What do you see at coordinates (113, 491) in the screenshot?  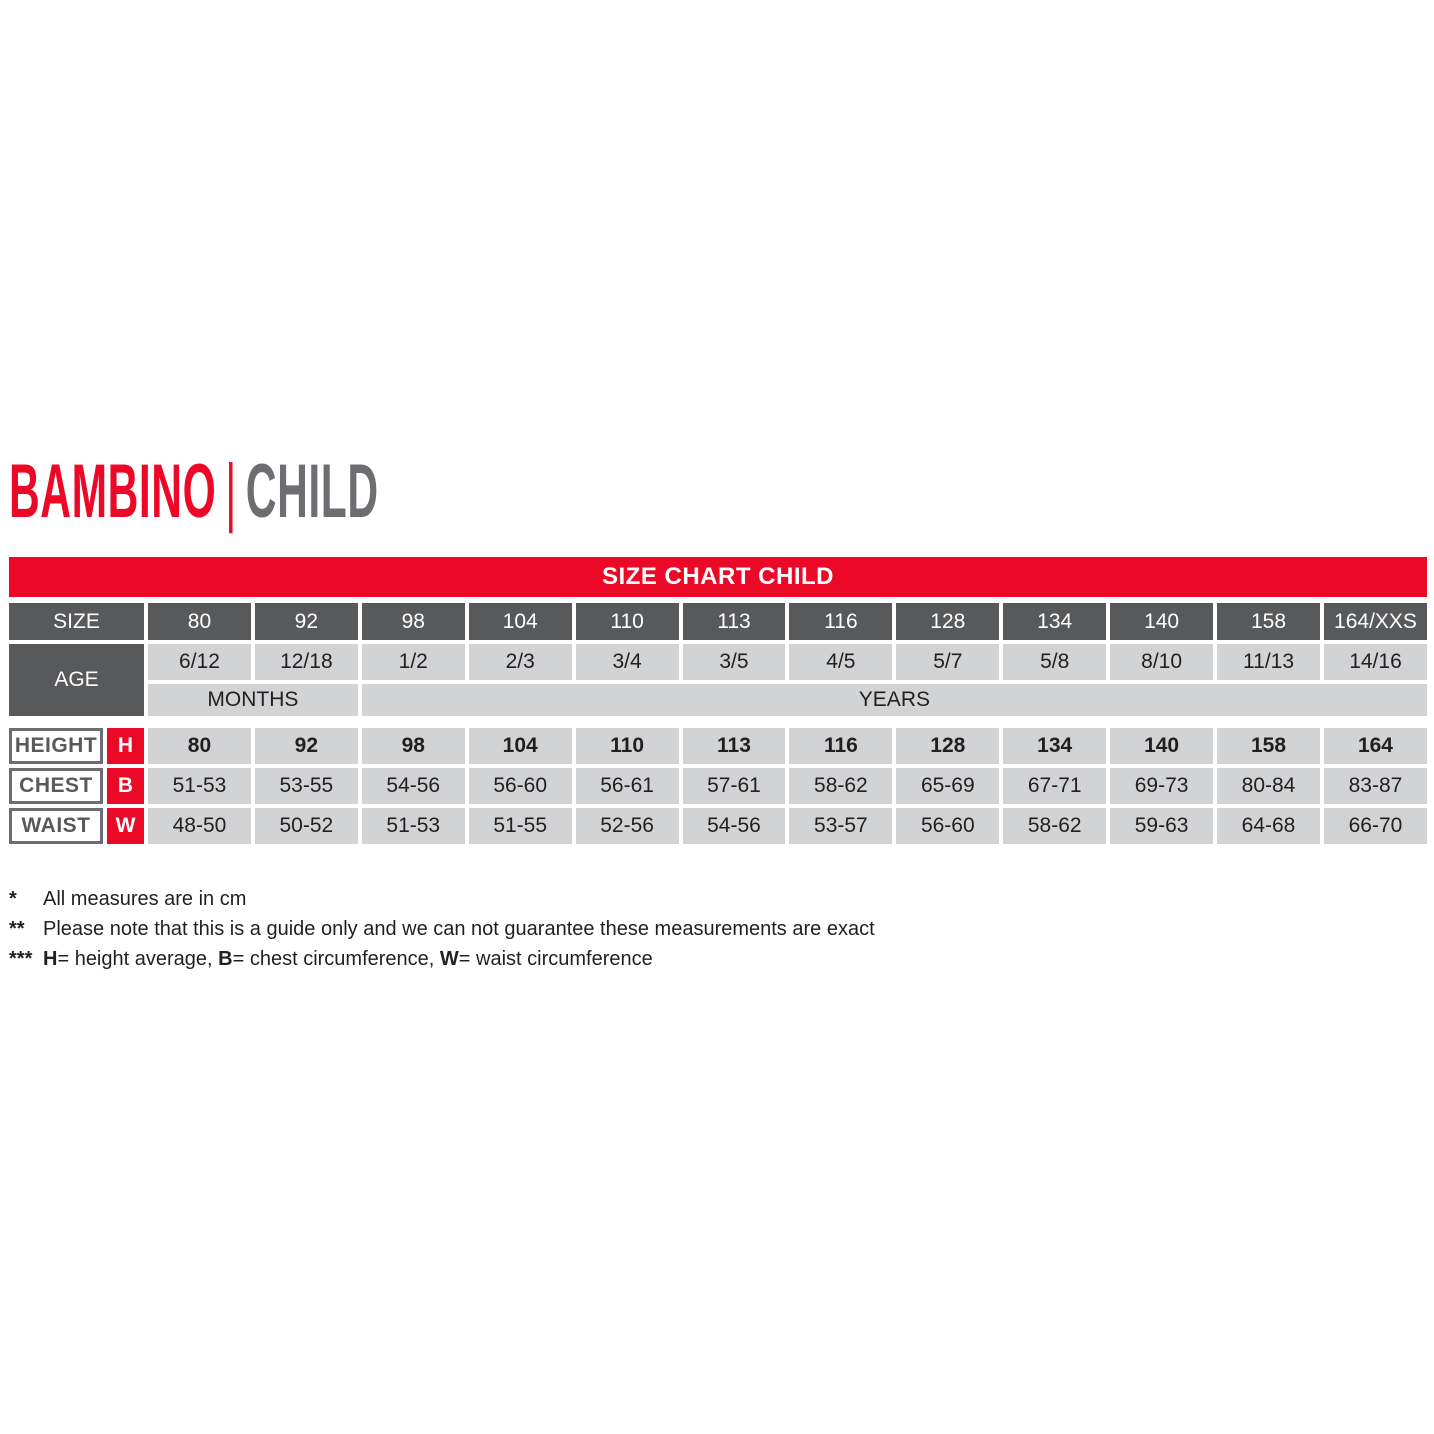 I see `title-primary: BAMBINO` at bounding box center [113, 491].